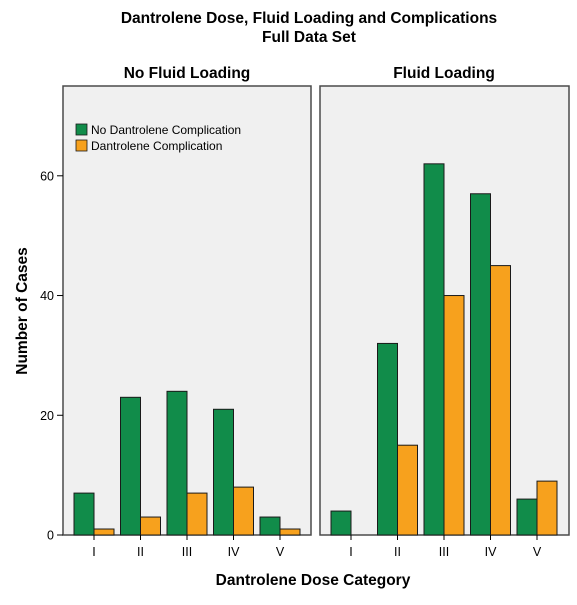 The width and height of the screenshot is (577, 605). Describe the element at coordinates (387, 439) in the screenshot. I see `bar-fluid-no-complication-II` at that location.